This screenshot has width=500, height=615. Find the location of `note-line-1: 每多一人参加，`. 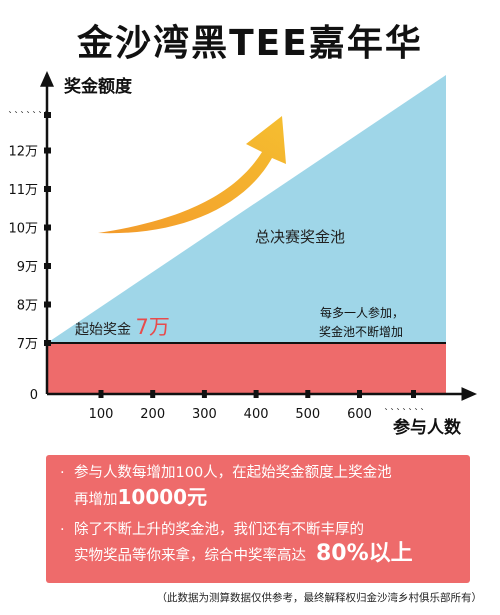

note-line-1: 每多一人参加， is located at coordinates (362, 312).